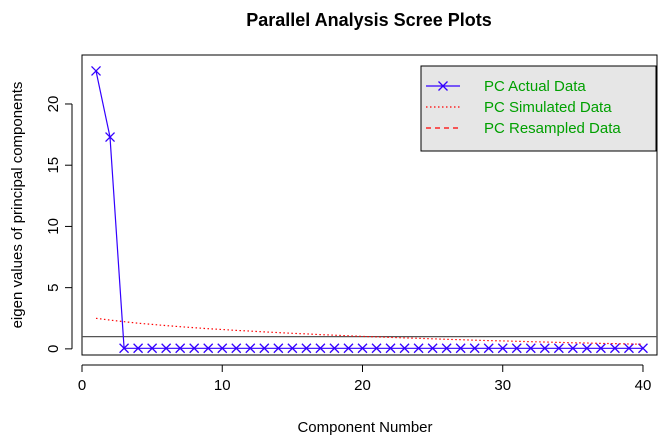 The width and height of the screenshot is (666, 445). I want to click on y-tick-label: 15, so click(53, 165).